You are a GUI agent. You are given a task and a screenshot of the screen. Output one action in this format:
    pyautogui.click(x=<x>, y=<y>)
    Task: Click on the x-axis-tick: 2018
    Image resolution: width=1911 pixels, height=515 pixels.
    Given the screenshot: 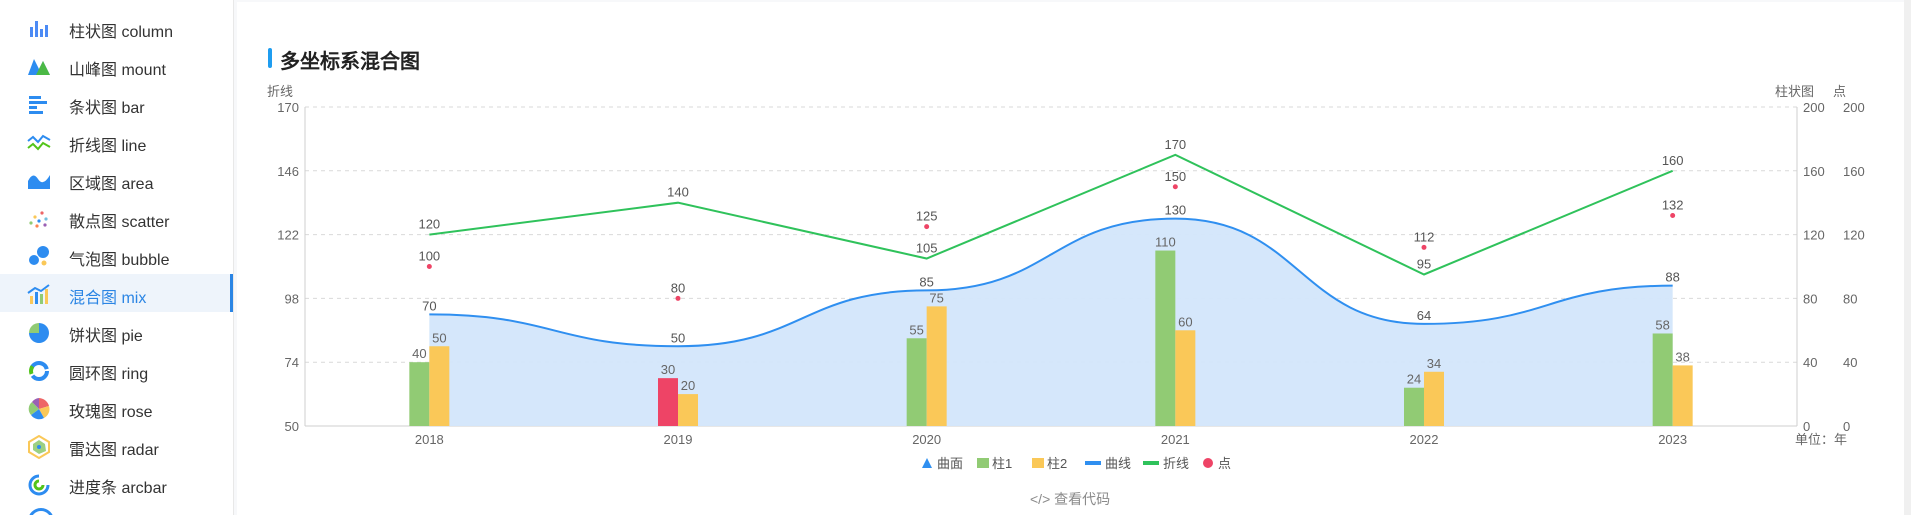 What is the action you would take?
    pyautogui.click(x=429, y=439)
    